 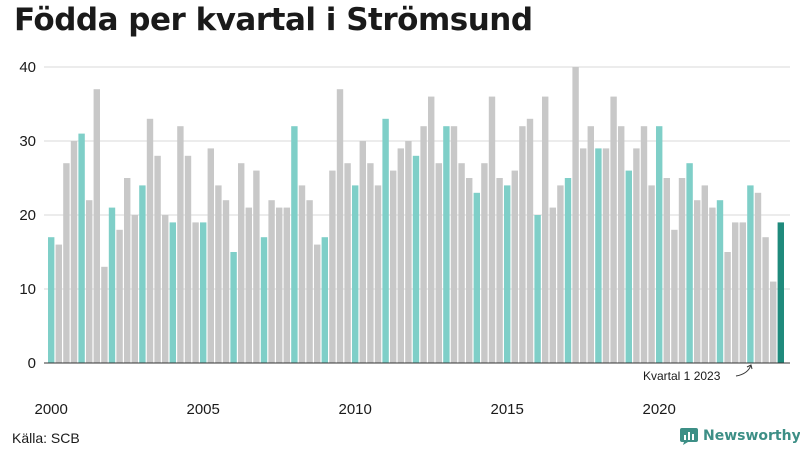 I want to click on chart-title: Födda per kvartal i Strömsund, so click(x=273, y=20).